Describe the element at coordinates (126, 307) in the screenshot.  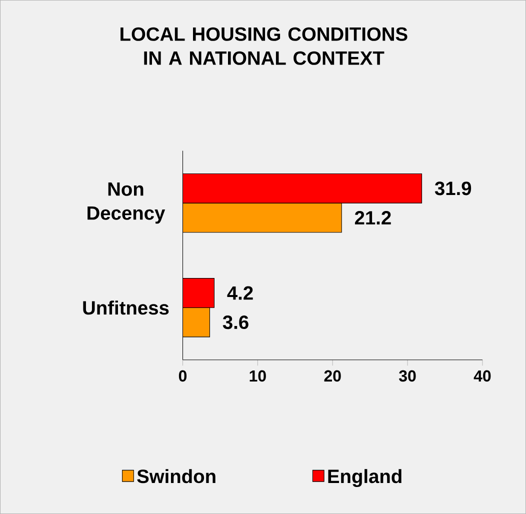
I see `y-tick-label: Unfitness` at that location.